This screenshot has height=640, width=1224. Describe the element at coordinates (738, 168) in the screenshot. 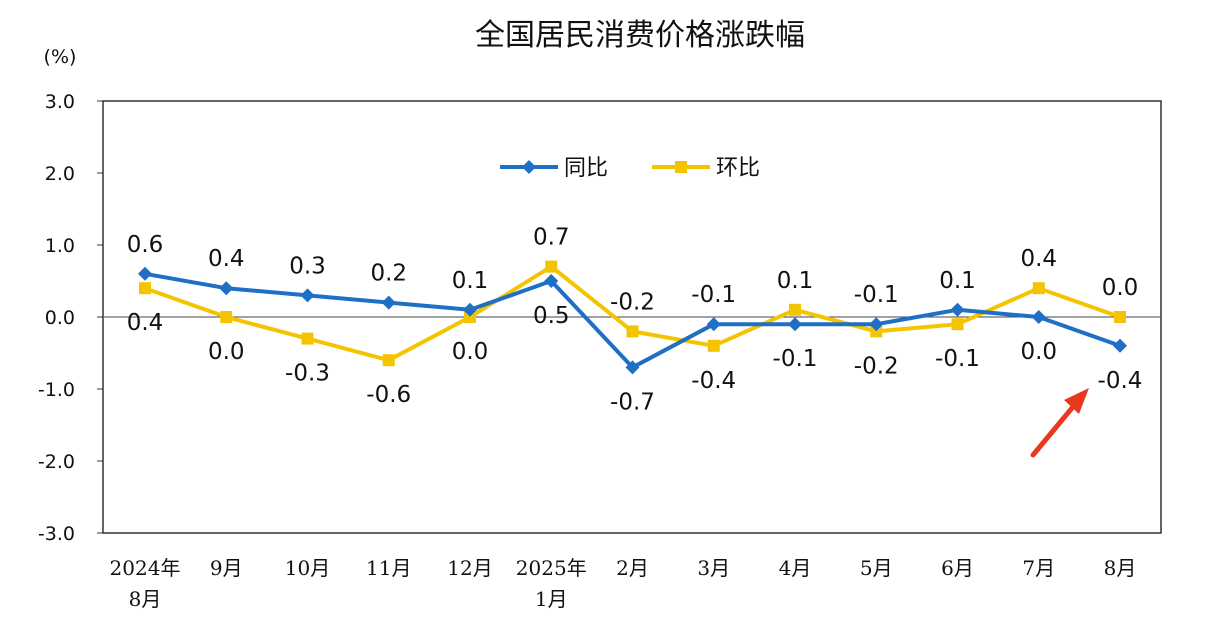

I see `legend-label: 环比` at that location.